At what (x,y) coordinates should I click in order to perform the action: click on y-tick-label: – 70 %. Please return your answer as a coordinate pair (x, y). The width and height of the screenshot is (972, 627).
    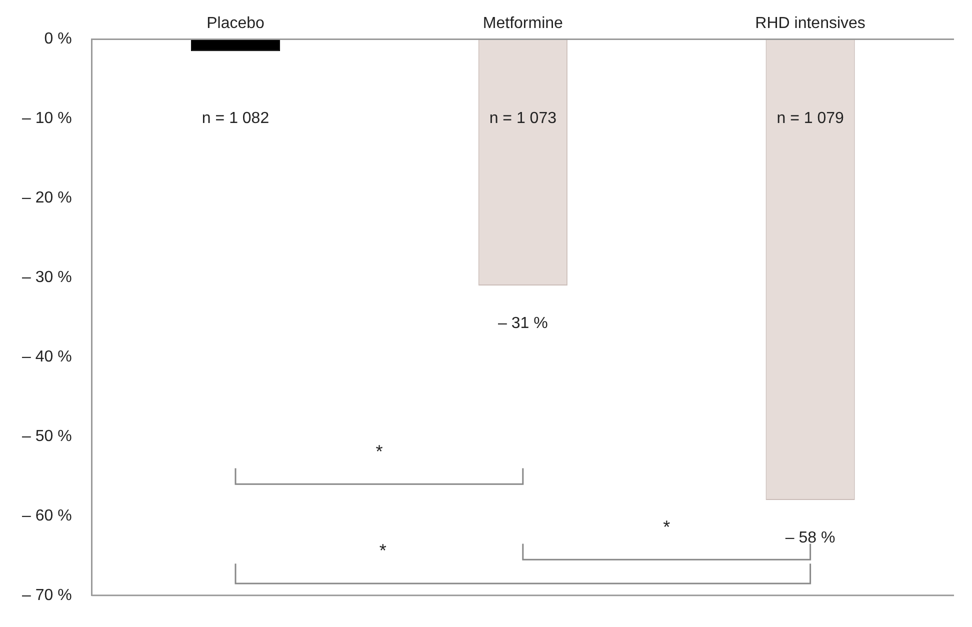
    Looking at the image, I should click on (47, 595).